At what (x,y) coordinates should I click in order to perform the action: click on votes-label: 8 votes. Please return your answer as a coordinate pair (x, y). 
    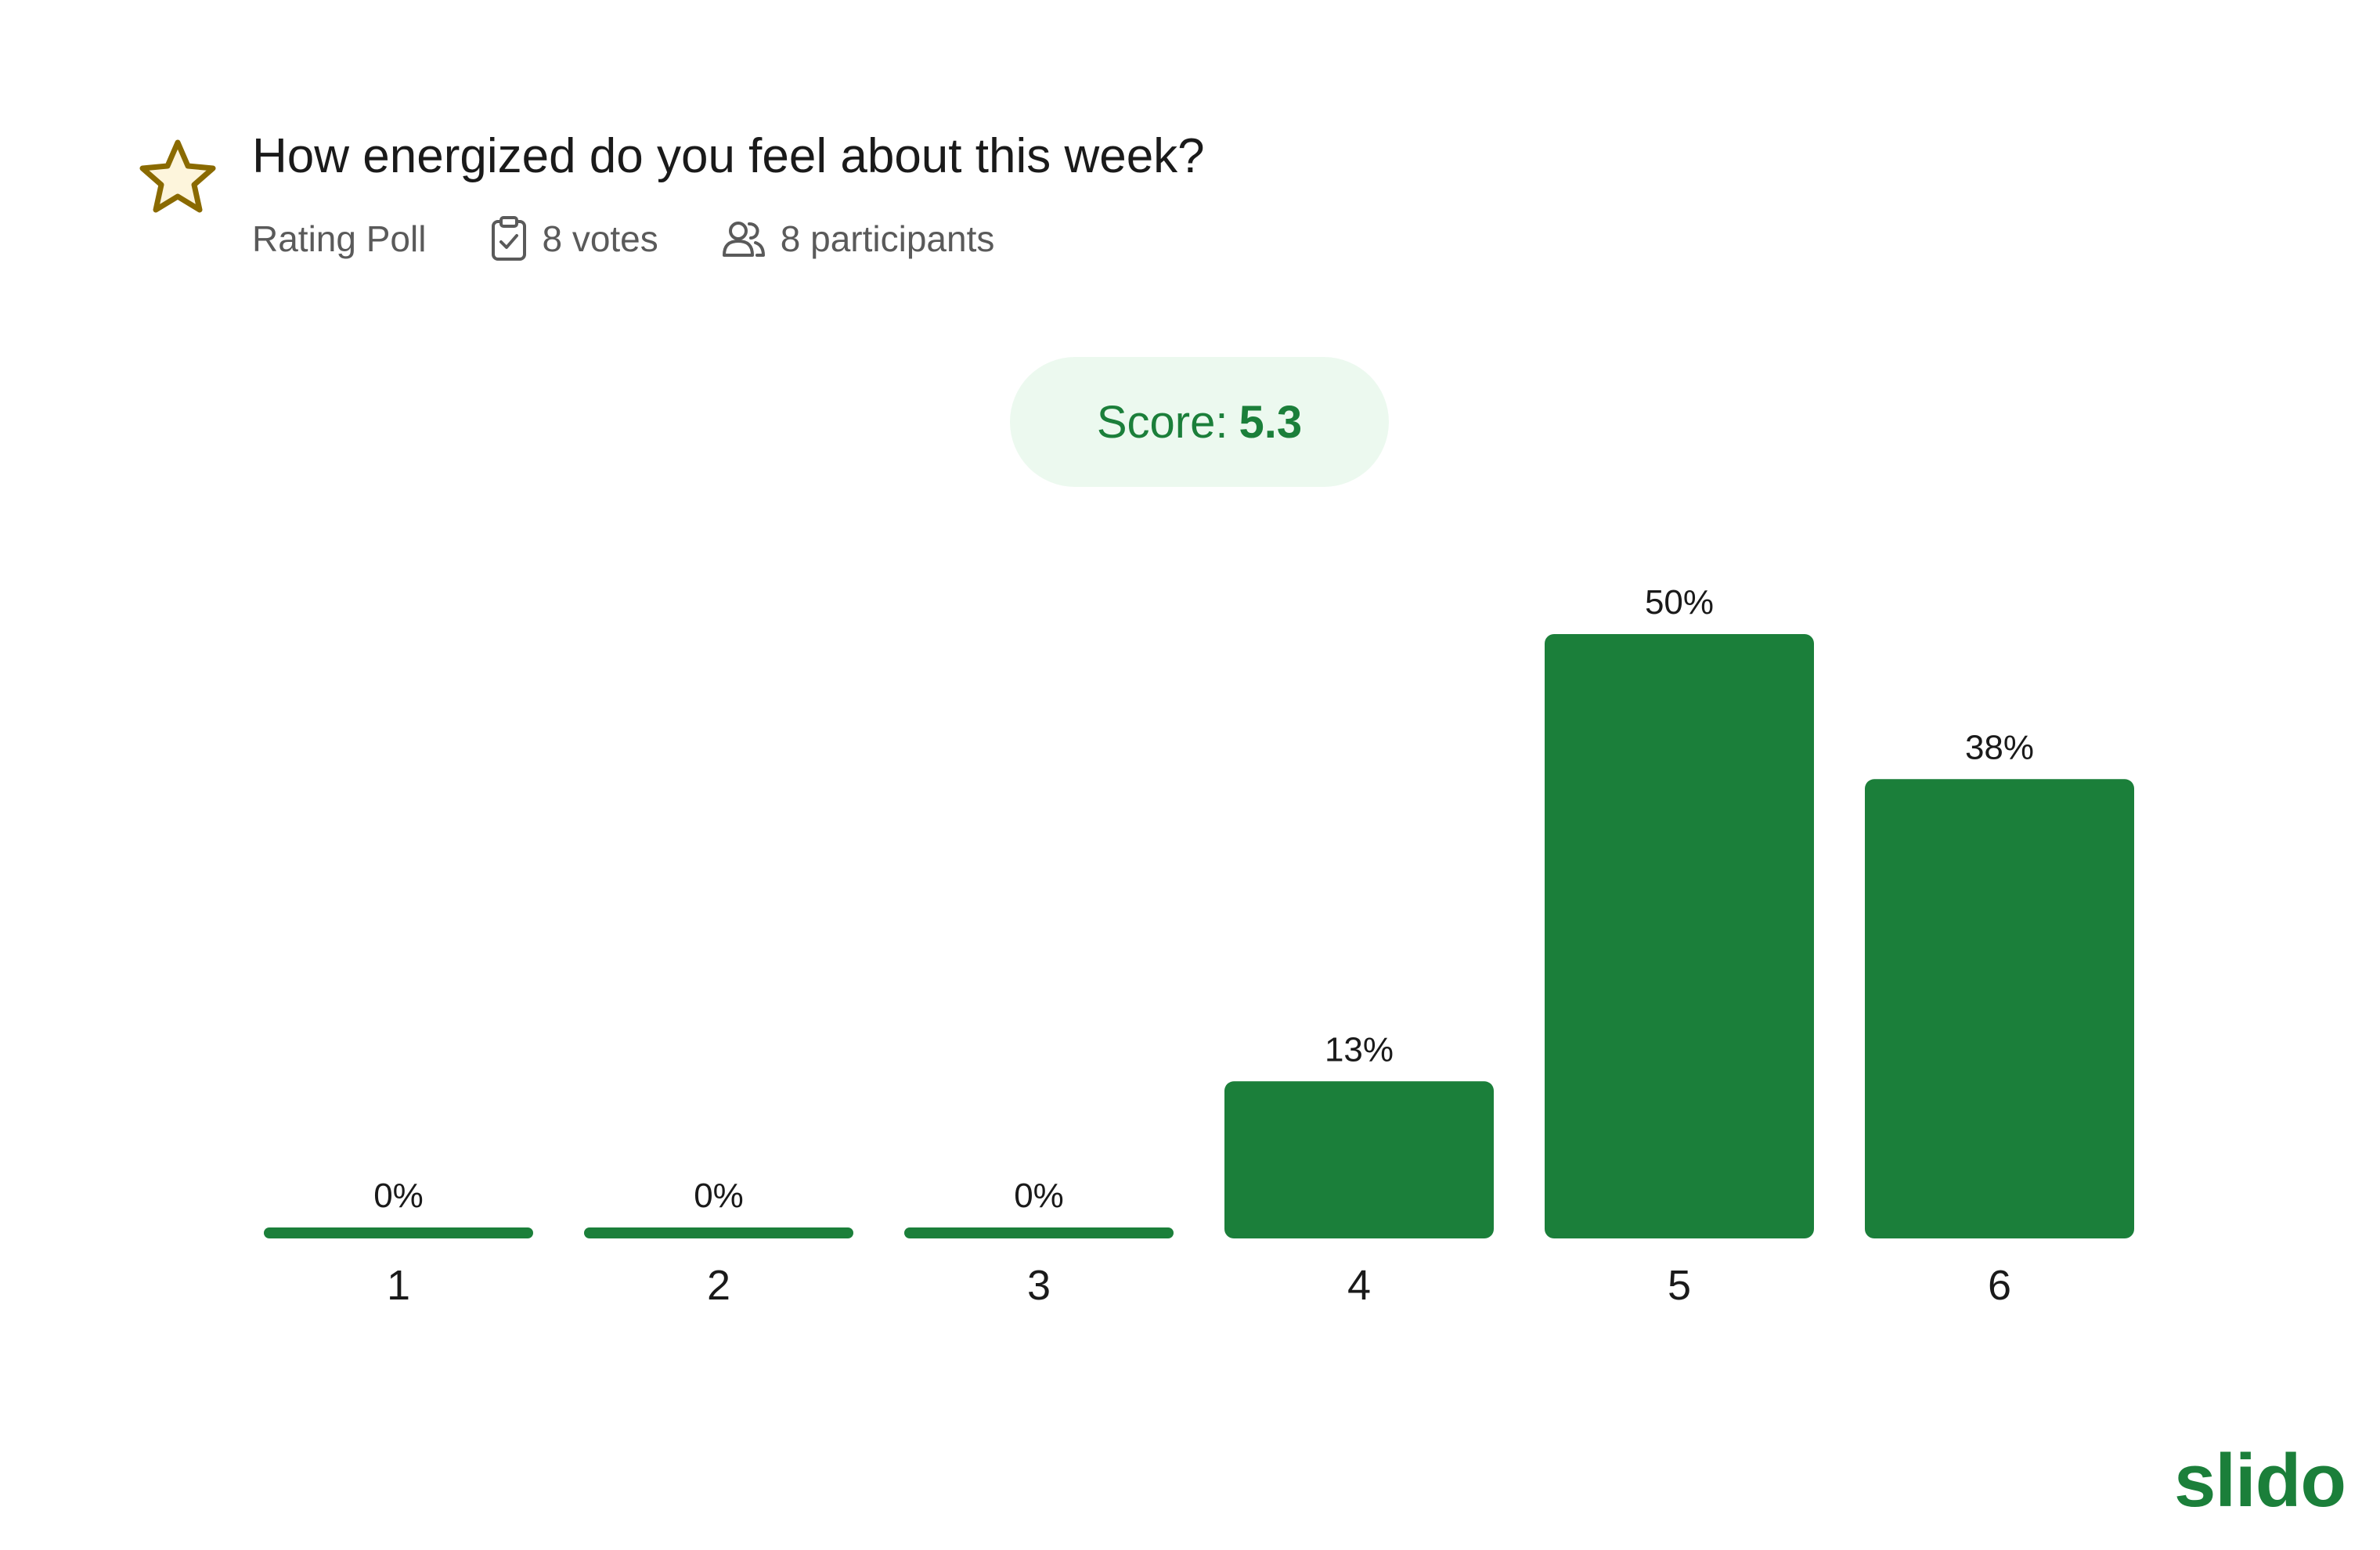
    Looking at the image, I should click on (600, 238).